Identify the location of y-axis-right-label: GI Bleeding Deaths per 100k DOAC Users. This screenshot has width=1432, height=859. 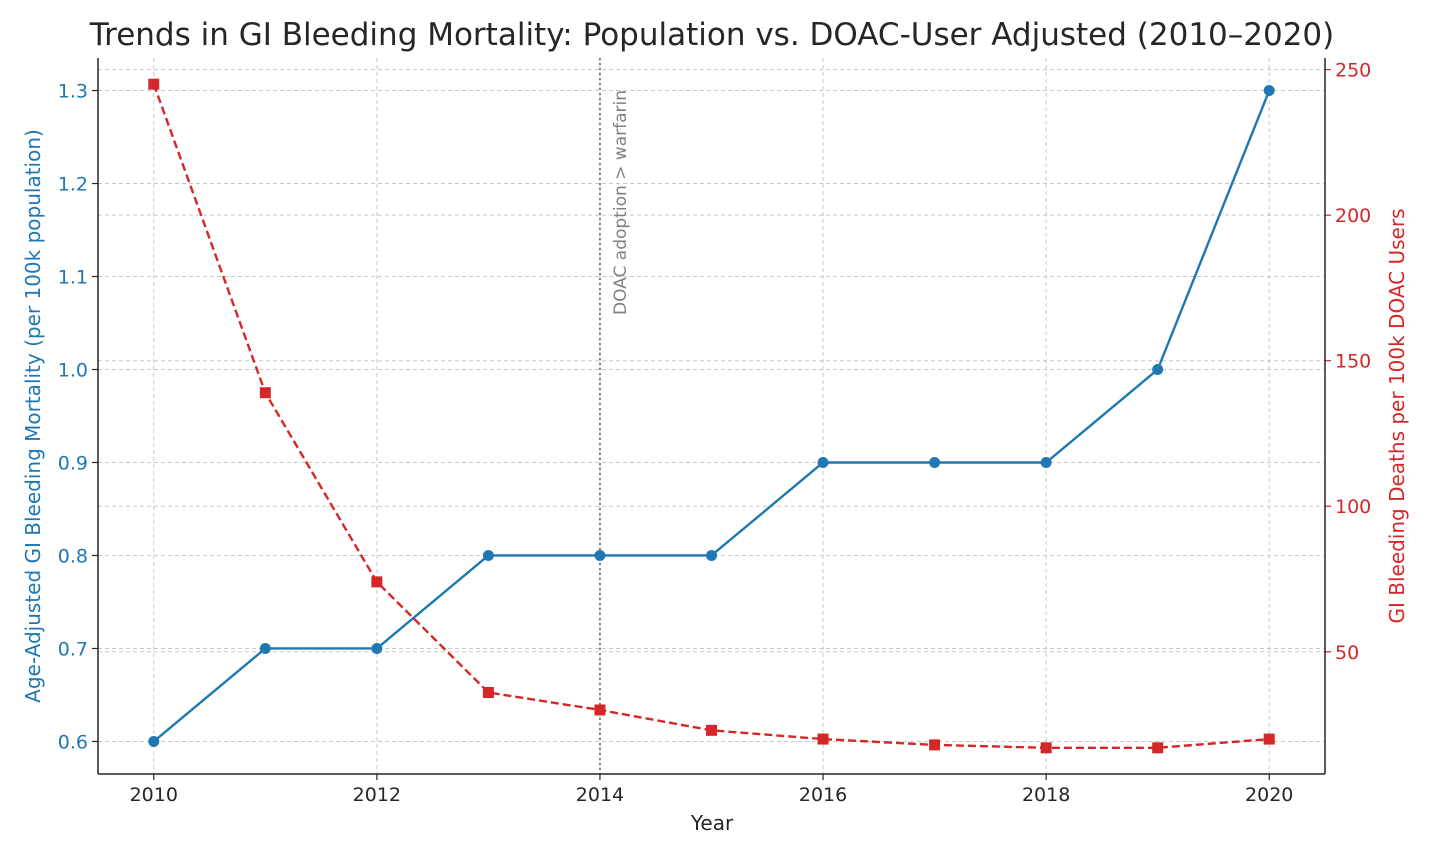
(1397, 415).